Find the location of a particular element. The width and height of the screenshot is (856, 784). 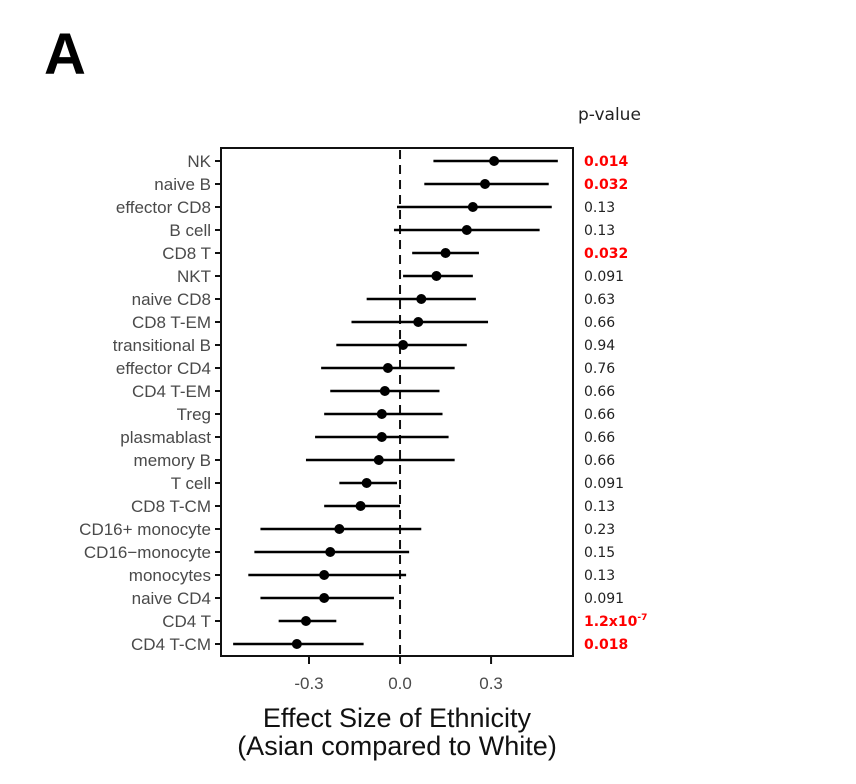

forest-row: effector CD4 0.76 is located at coordinates (365, 368).